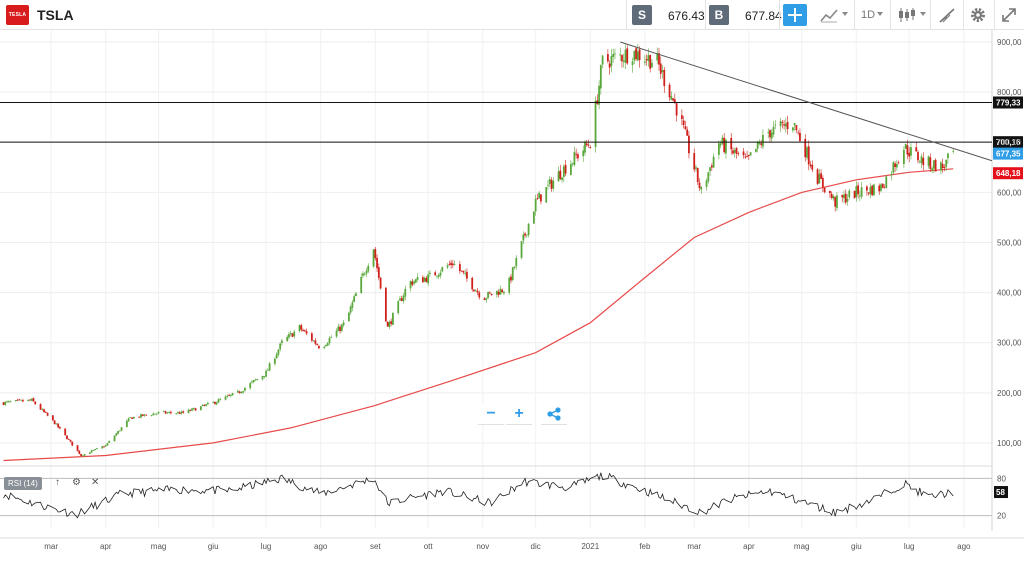  Describe the element at coordinates (491, 414) in the screenshot. I see `zoom-out-button: −` at that location.